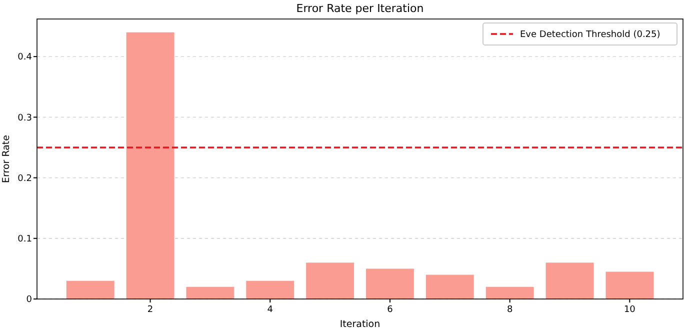 Image resolution: width=685 pixels, height=331 pixels. I want to click on y-tick-label: 0.1, so click(25, 239).